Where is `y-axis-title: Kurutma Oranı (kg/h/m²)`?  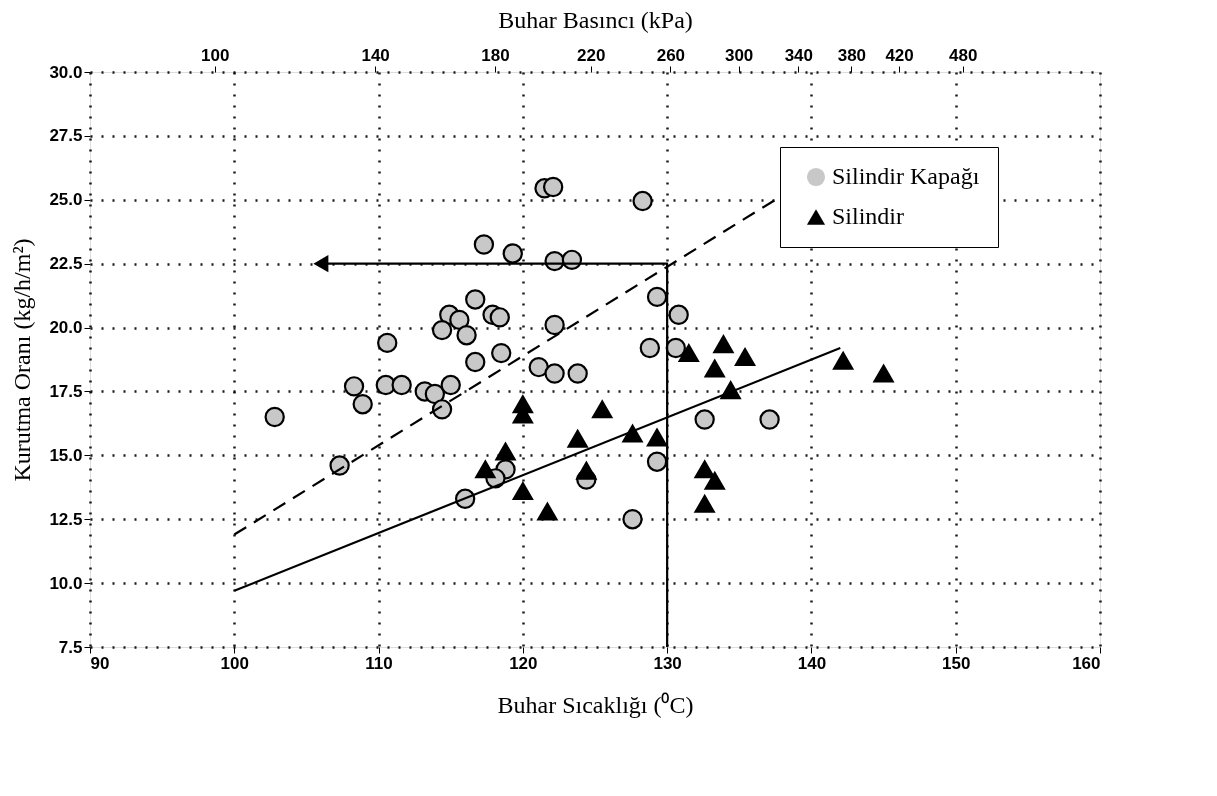
y-axis-title: Kurutma Oranı (kg/h/m²) is located at coordinates (22, 360).